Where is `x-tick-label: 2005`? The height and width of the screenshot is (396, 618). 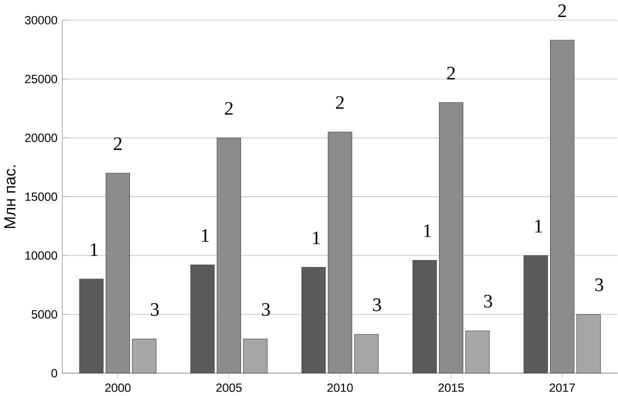 x-tick-label: 2005 is located at coordinates (229, 387).